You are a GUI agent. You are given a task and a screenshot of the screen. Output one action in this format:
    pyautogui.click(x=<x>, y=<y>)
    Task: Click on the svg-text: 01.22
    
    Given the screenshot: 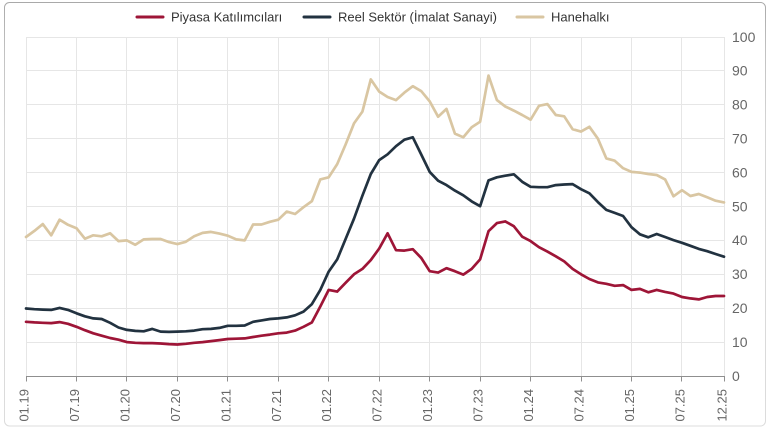 What is the action you would take?
    pyautogui.click(x=326, y=405)
    